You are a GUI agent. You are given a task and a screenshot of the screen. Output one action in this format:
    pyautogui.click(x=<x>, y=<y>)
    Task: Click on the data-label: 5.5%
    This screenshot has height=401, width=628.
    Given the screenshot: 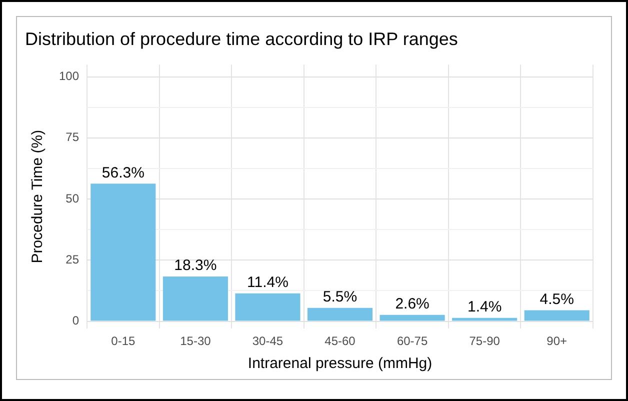 What is the action you would take?
    pyautogui.click(x=340, y=297)
    